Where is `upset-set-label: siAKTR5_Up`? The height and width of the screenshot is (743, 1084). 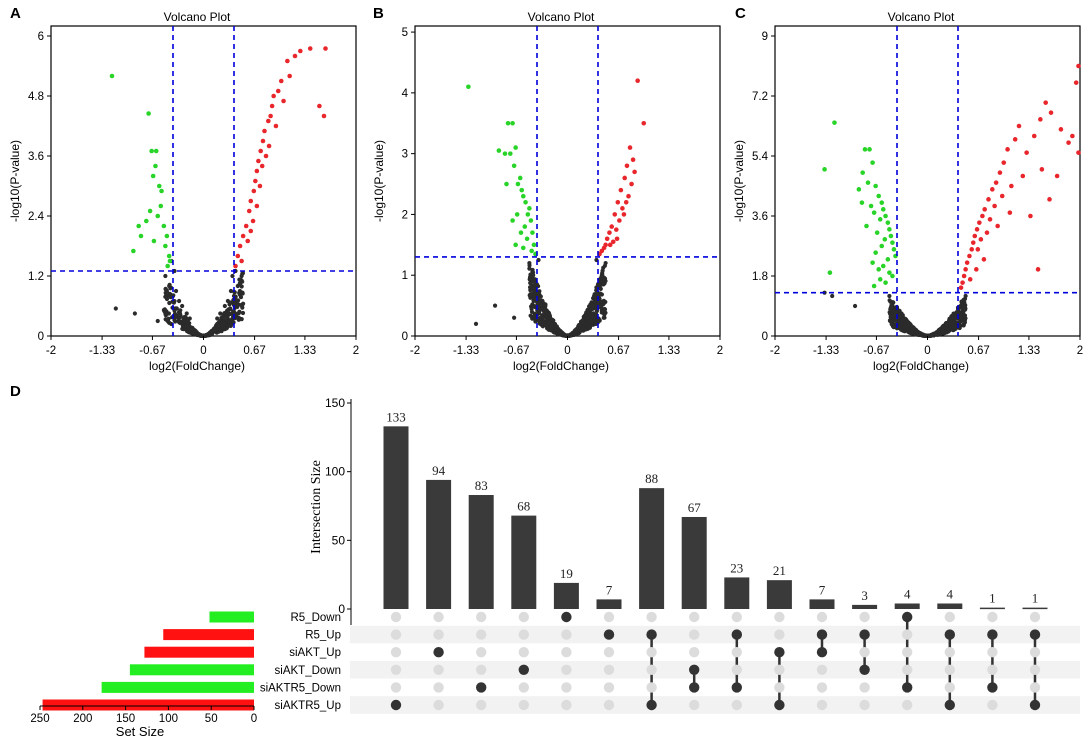
upset-set-label: siAKTR5_Up is located at coordinates (308, 706).